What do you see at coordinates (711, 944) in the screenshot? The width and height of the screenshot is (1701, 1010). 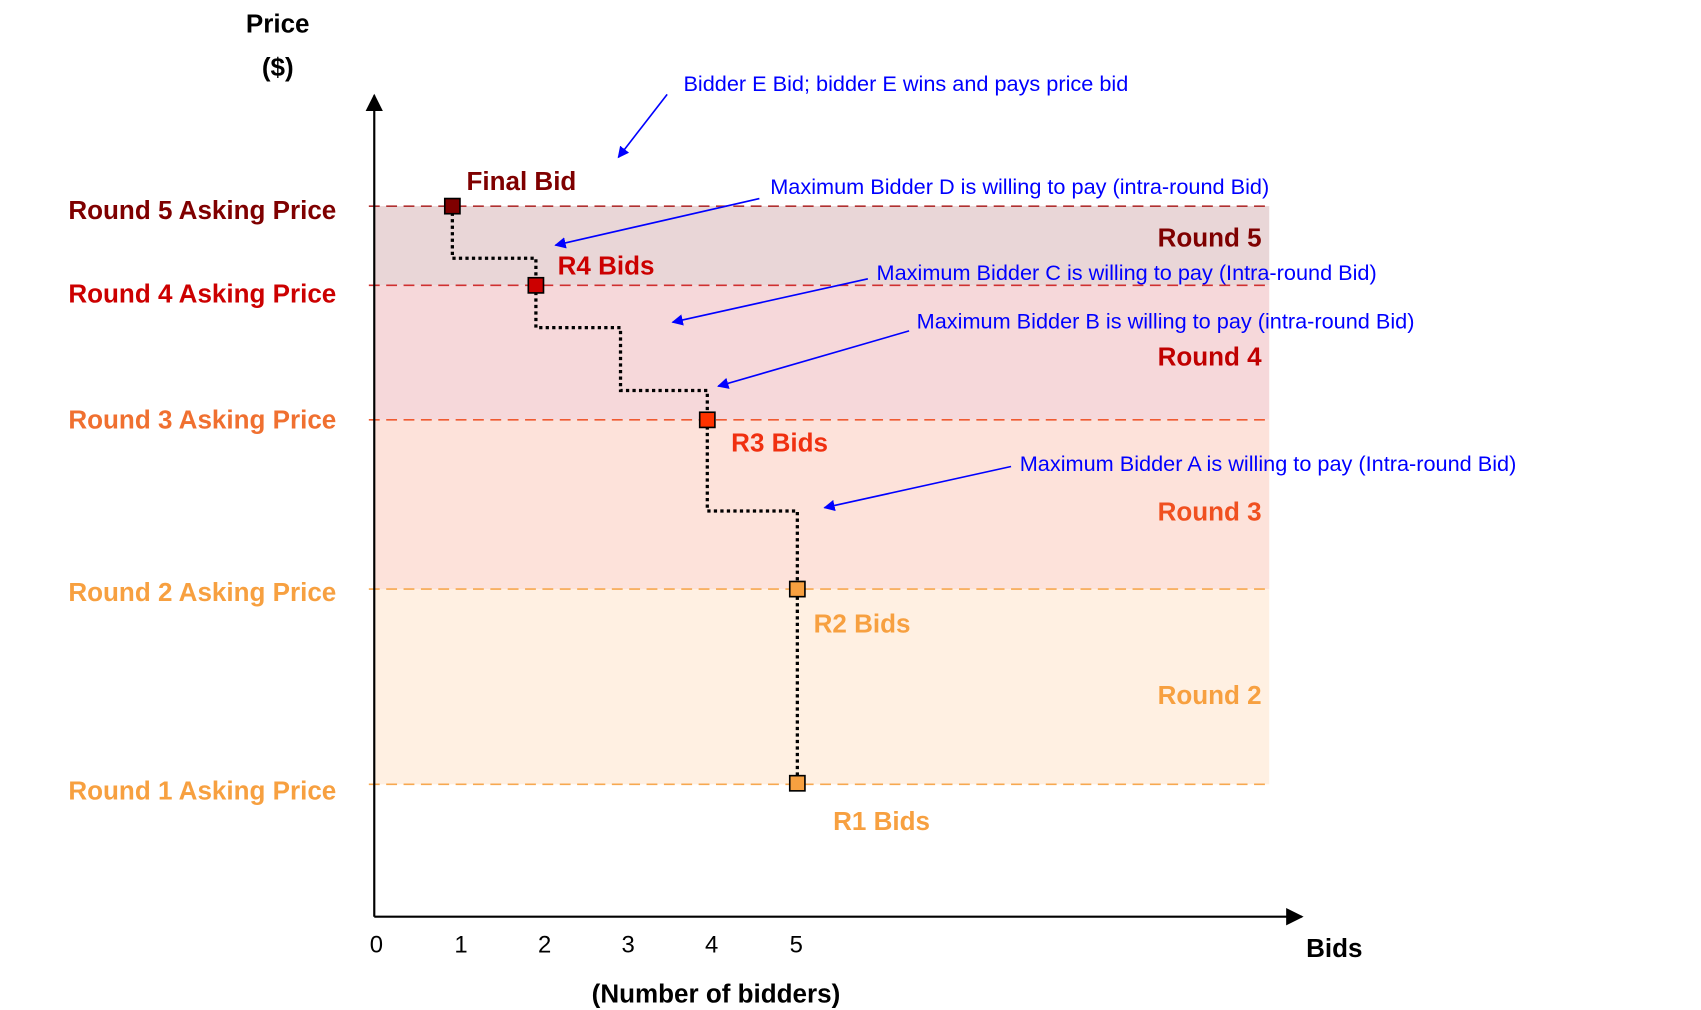 I see `x-tick-label: 4` at bounding box center [711, 944].